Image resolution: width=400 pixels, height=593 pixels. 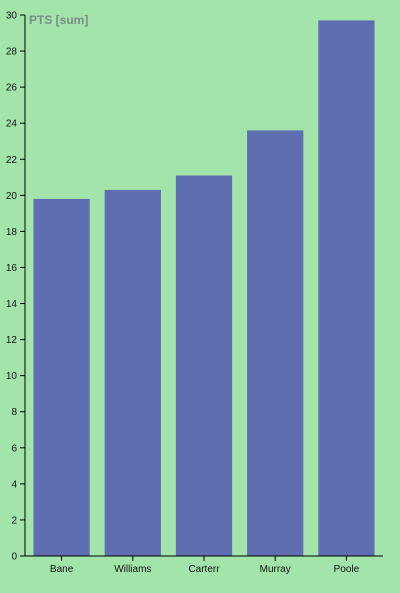 What do you see at coordinates (12, 268) in the screenshot?
I see `y-tick-label: 16` at bounding box center [12, 268].